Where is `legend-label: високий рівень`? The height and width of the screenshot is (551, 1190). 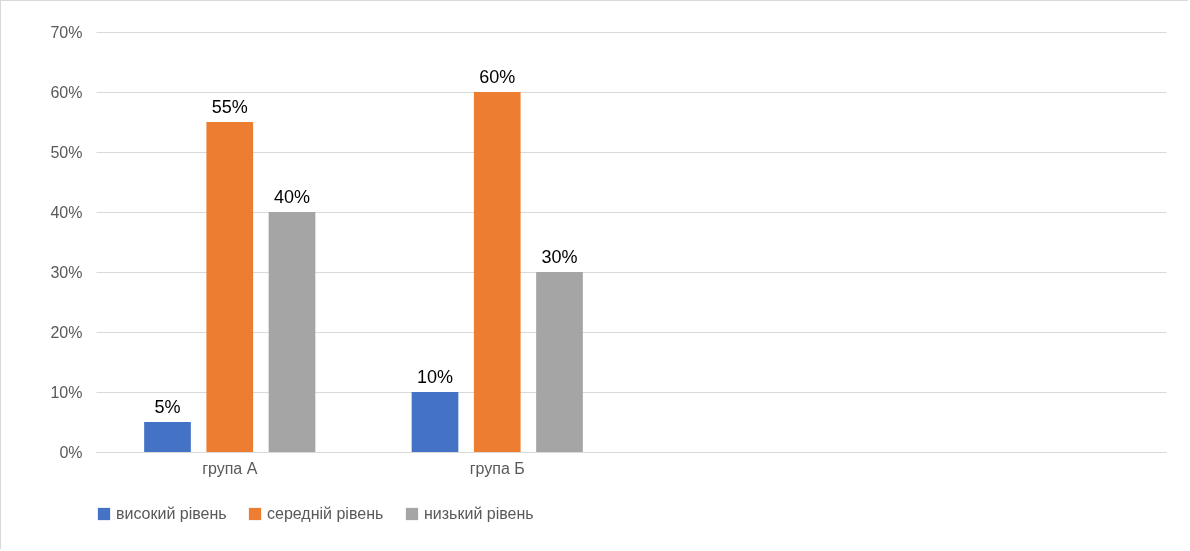
legend-label: високий рівень is located at coordinates (171, 513).